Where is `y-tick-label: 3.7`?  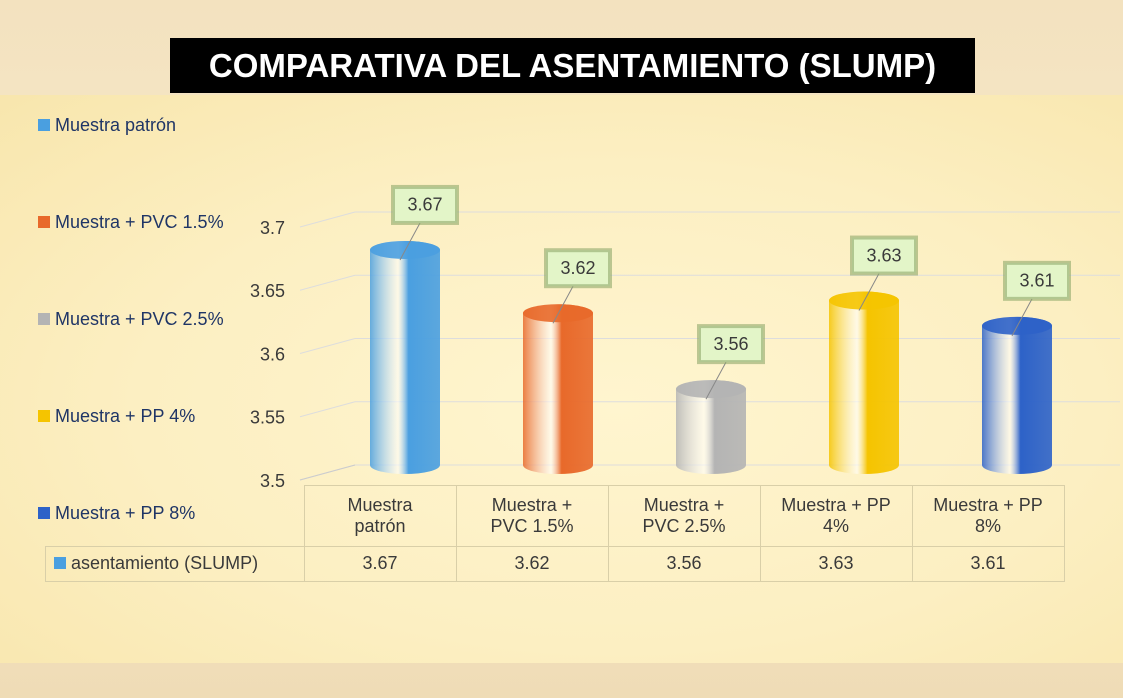
y-tick-label: 3.7 is located at coordinates (272, 228).